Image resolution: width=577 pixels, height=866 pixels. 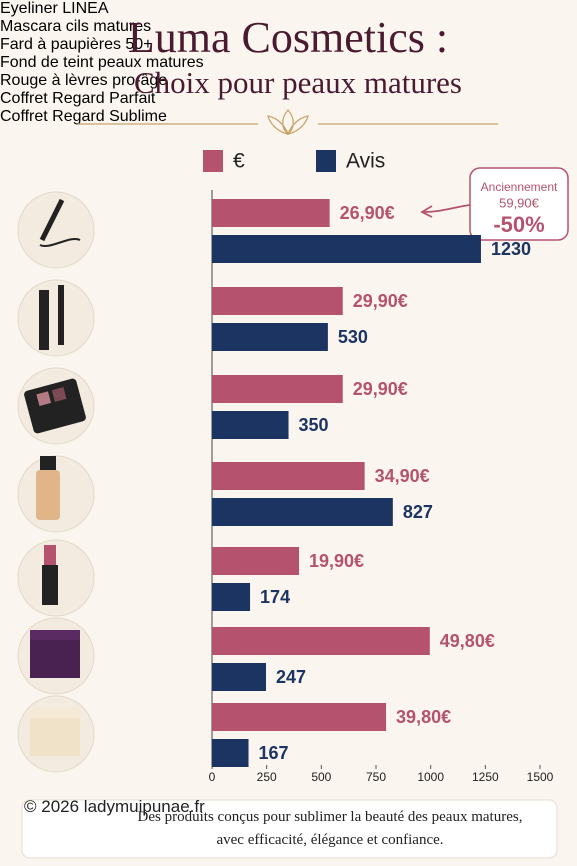 What do you see at coordinates (84, 80) in the screenshot?
I see `category-label: Rouge à lèvres pro-âge` at bounding box center [84, 80].